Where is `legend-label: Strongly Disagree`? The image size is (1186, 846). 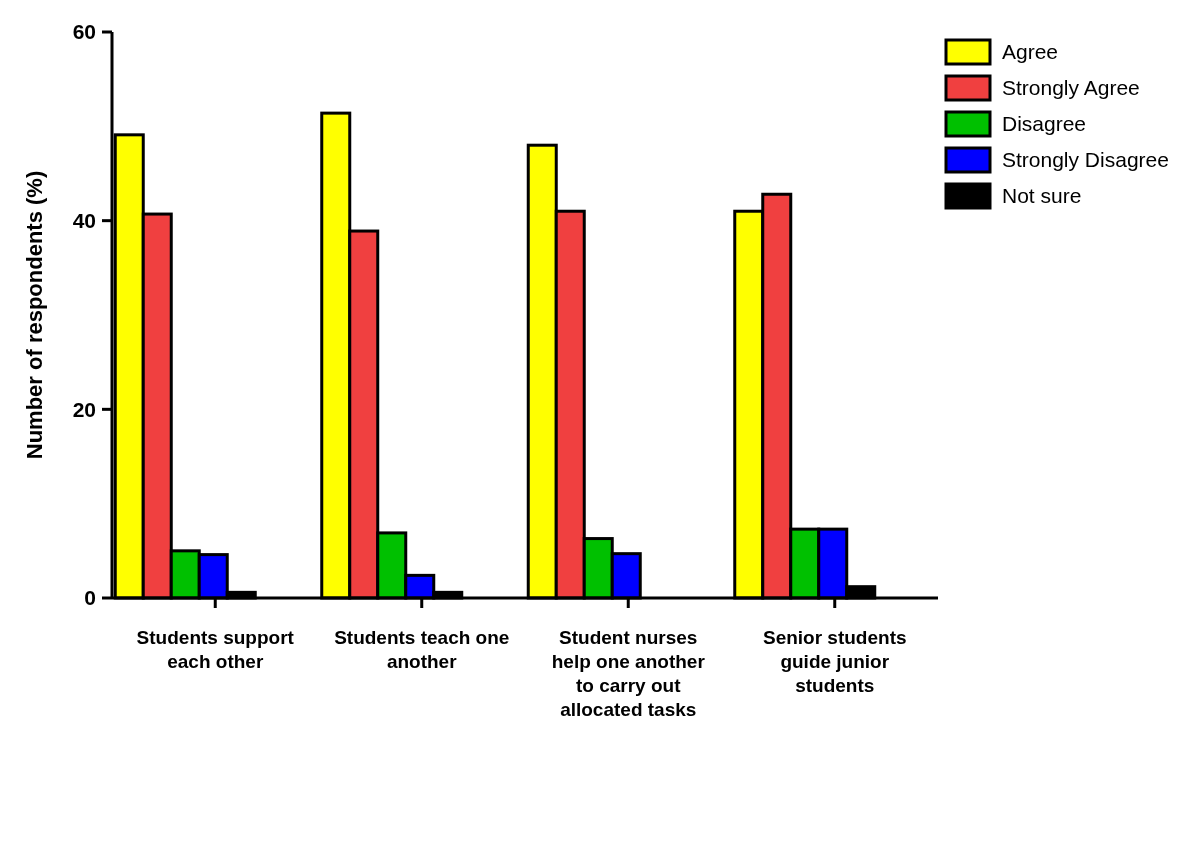
legend-label: Strongly Disagree is located at coordinates (1085, 160).